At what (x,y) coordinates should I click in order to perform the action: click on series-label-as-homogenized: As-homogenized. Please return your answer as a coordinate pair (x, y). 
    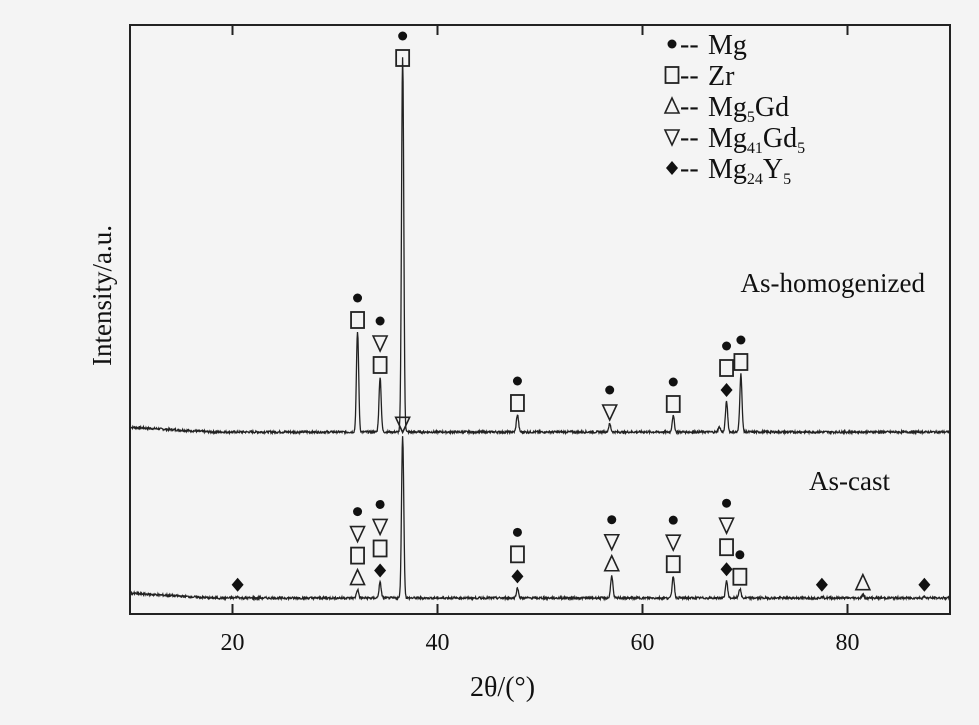
    Looking at the image, I should click on (833, 283).